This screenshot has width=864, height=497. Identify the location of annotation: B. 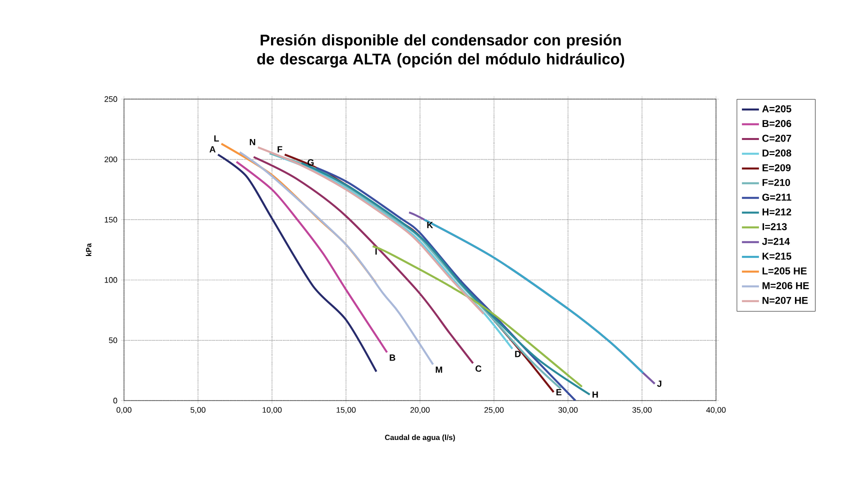
(393, 357).